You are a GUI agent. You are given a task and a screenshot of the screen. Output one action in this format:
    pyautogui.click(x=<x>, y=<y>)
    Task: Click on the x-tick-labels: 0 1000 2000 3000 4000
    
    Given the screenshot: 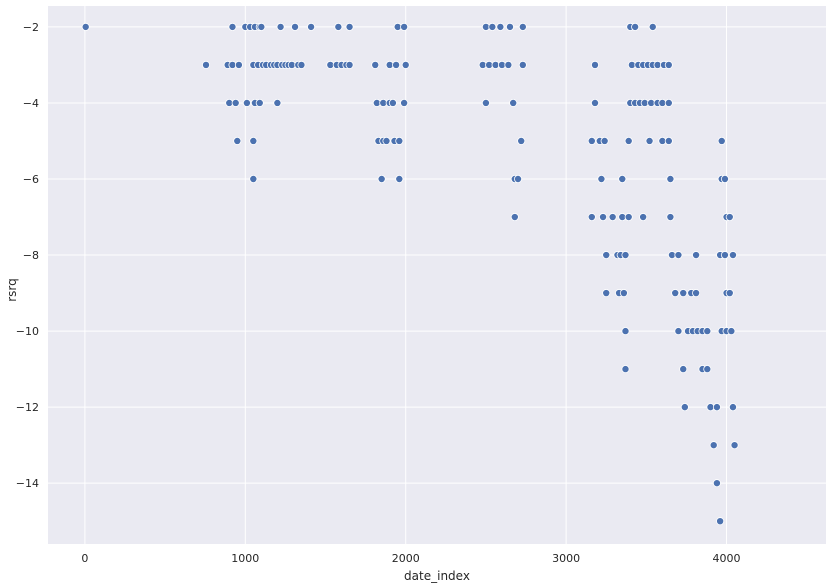 What is the action you would take?
    pyautogui.click(x=410, y=558)
    